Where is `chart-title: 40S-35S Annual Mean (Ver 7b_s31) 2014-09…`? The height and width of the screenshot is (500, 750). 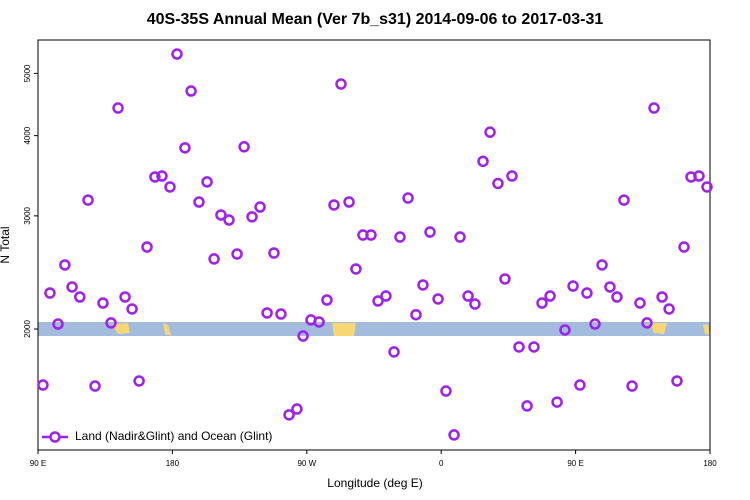
chart-title: 40S-35S Annual Mean (Ver 7b_s31) 2014-09… is located at coordinates (375, 19).